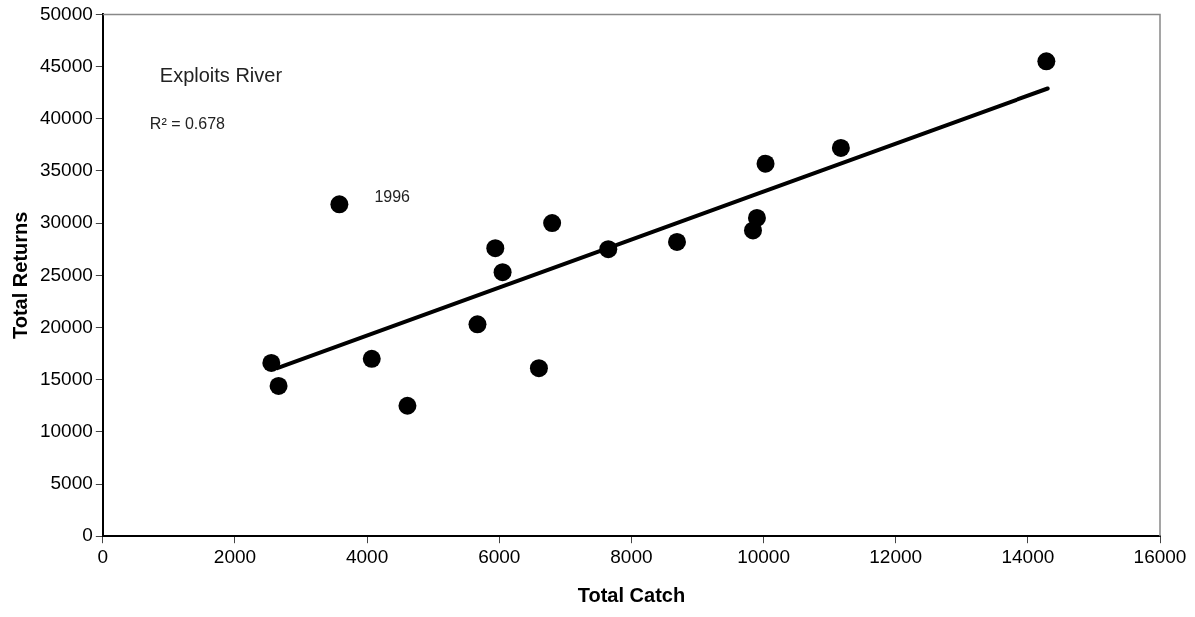 This screenshot has width=1195, height=617. What do you see at coordinates (763, 556) in the screenshot?
I see `x-tick-label: 10000` at bounding box center [763, 556].